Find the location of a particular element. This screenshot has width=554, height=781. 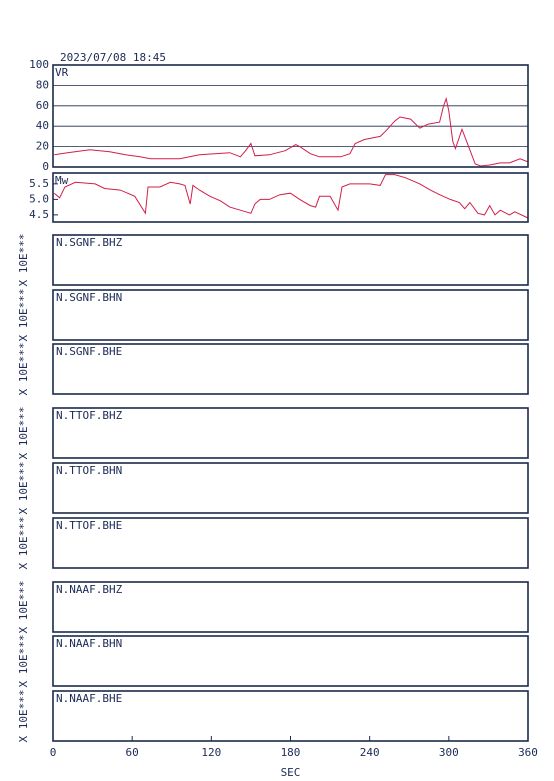

x-axis-label: SEC is located at coordinates (291, 772).